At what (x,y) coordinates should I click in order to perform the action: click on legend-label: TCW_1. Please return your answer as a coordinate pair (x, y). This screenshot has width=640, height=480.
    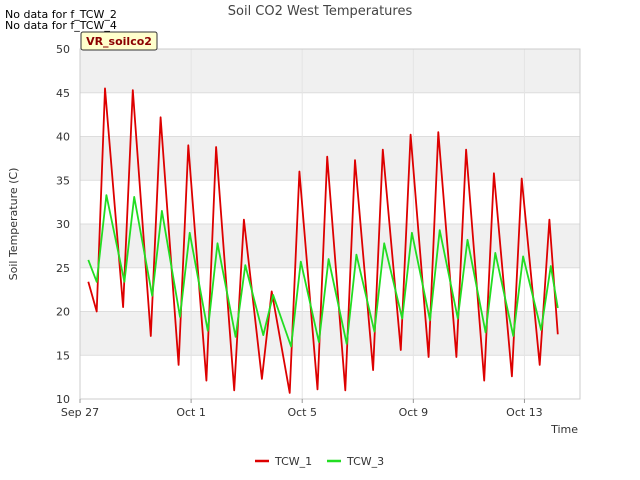
    Looking at the image, I should click on (293, 461).